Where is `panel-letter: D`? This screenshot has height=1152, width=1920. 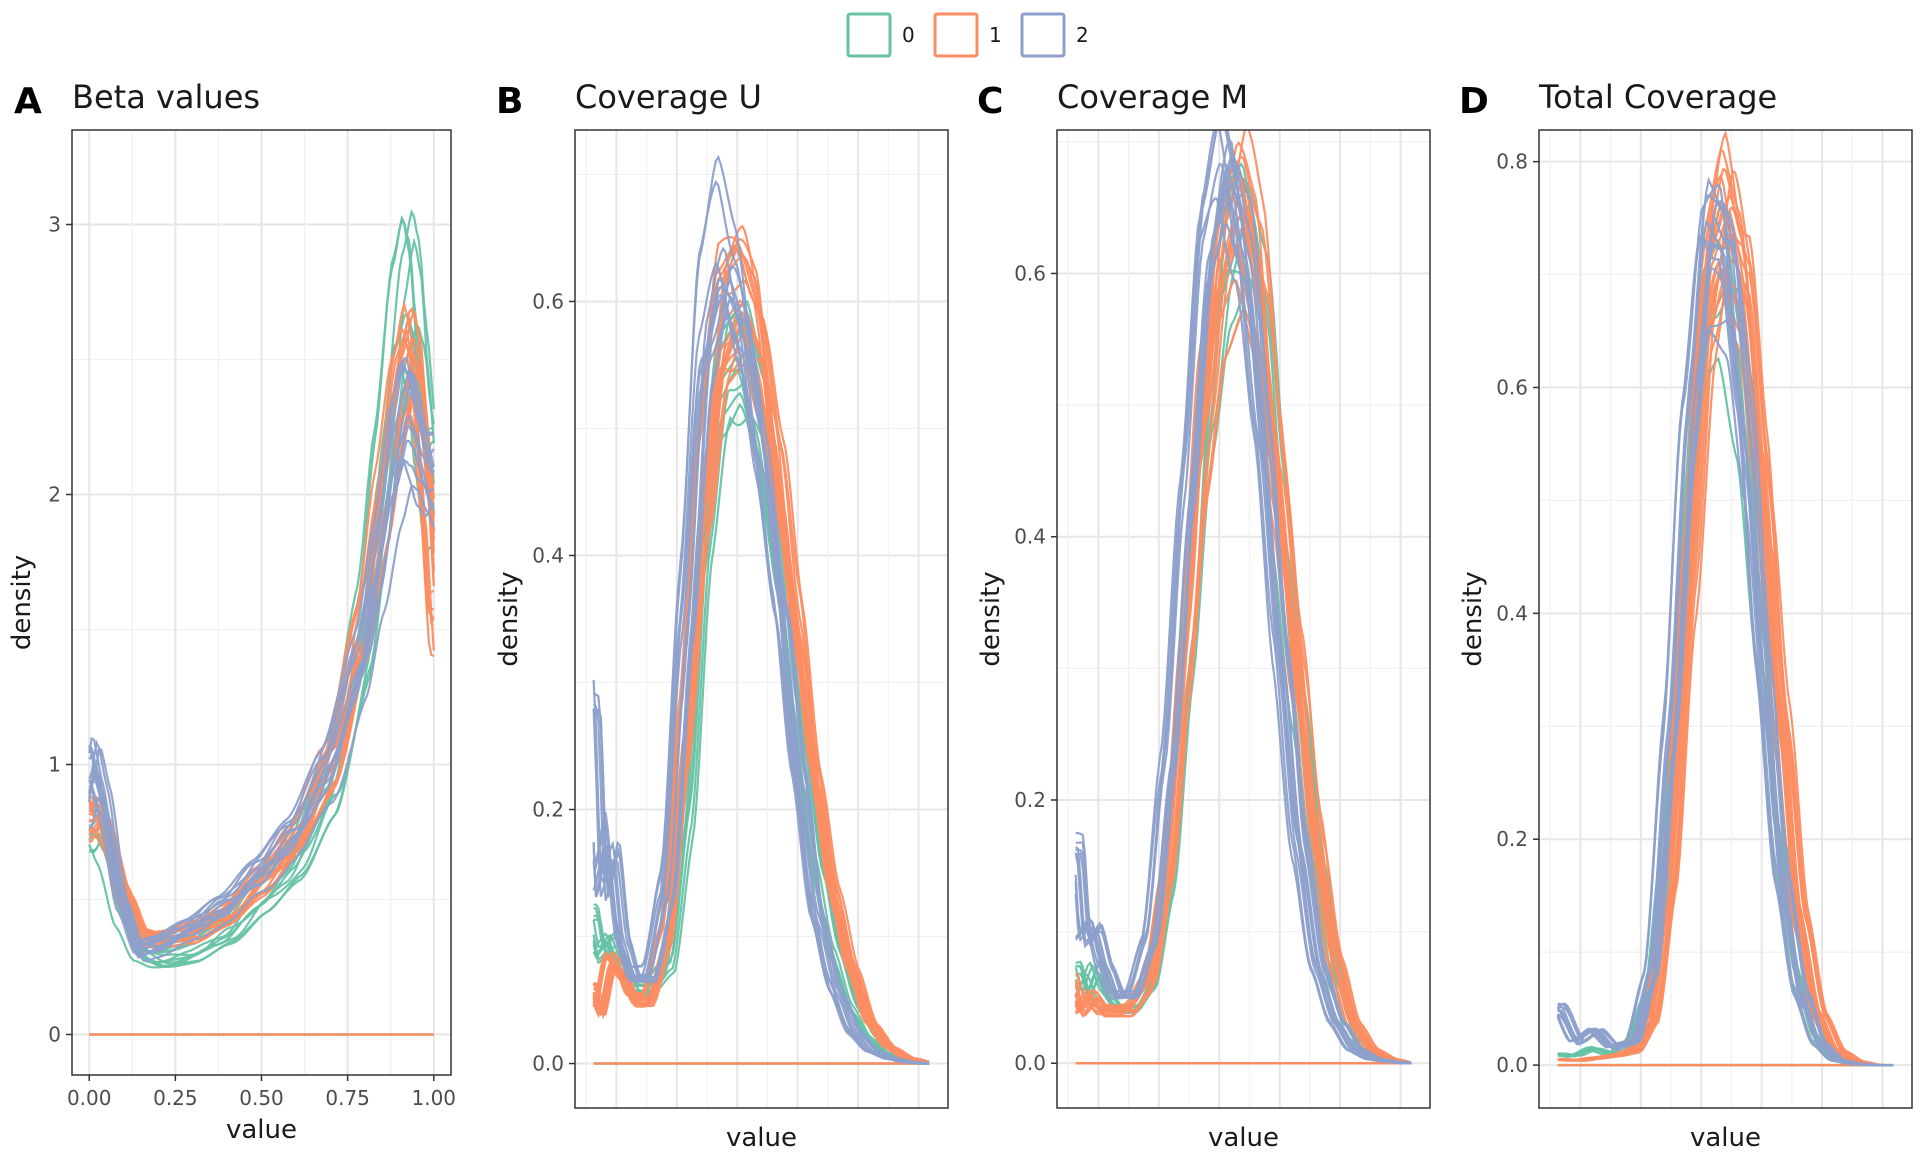 panel-letter: D is located at coordinates (1474, 101).